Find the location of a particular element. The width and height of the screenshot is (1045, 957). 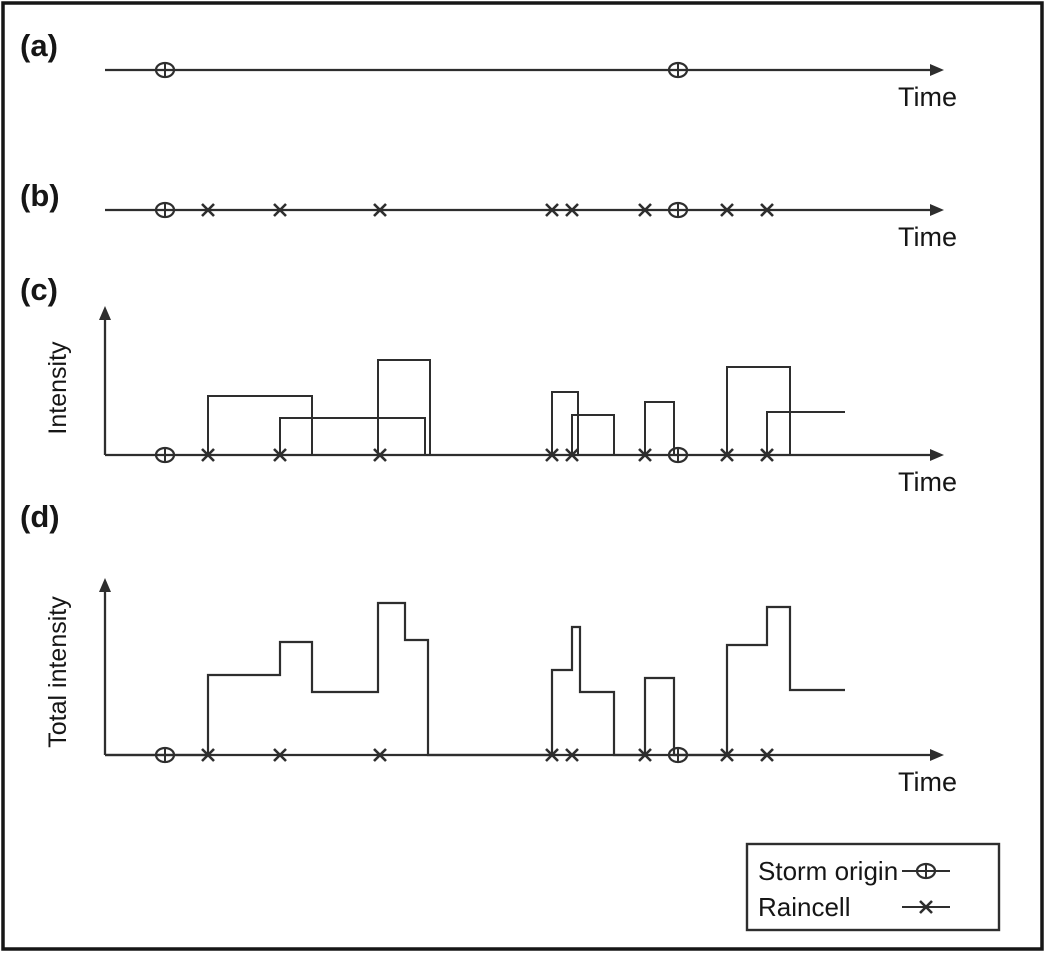

panel-a-time-axis-label: Time is located at coordinates (927, 97).